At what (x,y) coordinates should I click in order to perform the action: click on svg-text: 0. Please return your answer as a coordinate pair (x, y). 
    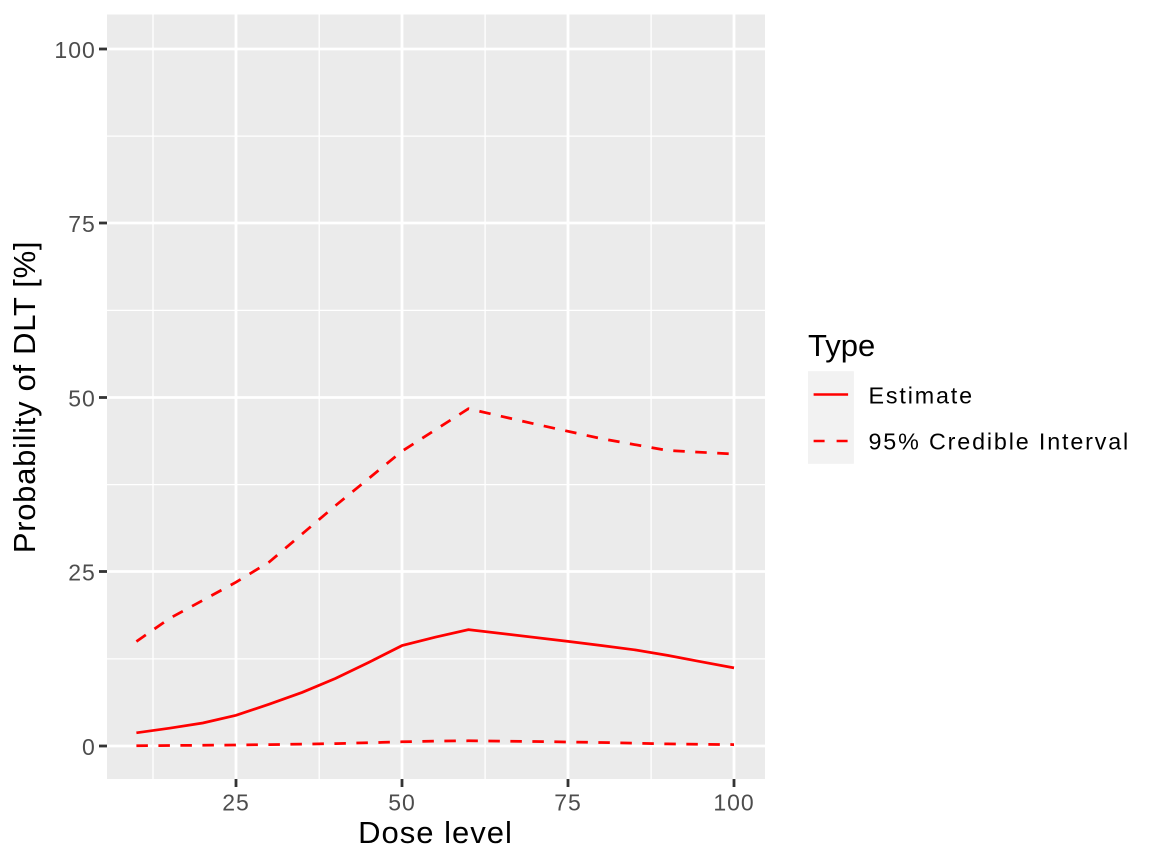
    Looking at the image, I should click on (89, 747).